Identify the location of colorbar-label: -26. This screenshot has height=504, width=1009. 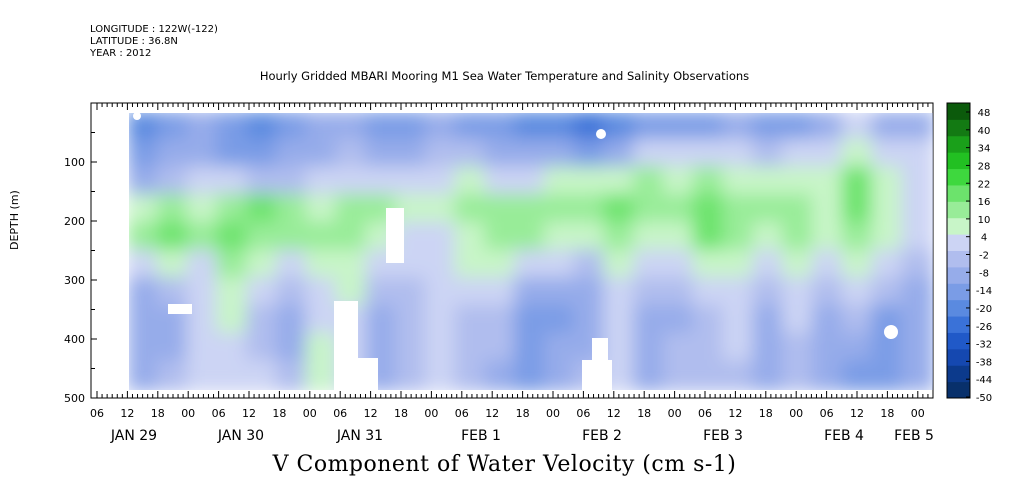
(984, 327).